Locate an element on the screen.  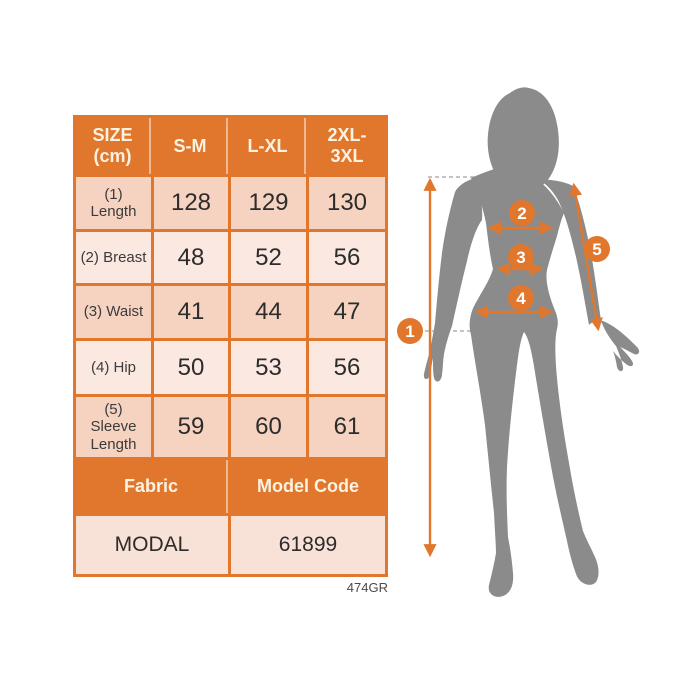
row-label-length: (1) Length is located at coordinates (113, 203).